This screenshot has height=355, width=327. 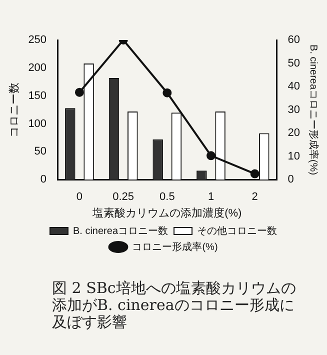 What do you see at coordinates (167, 197) in the screenshot?
I see `x-tick-label: 0.5` at bounding box center [167, 197].